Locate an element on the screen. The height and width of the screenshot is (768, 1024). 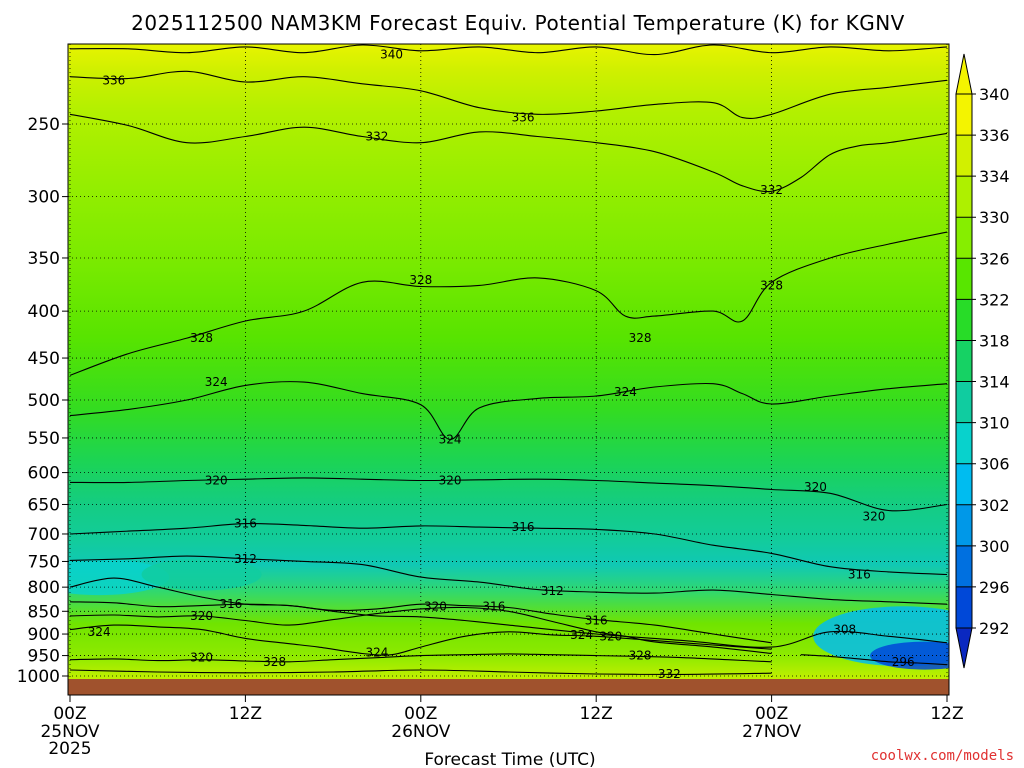
colorbar-label: 334 is located at coordinates (994, 176).